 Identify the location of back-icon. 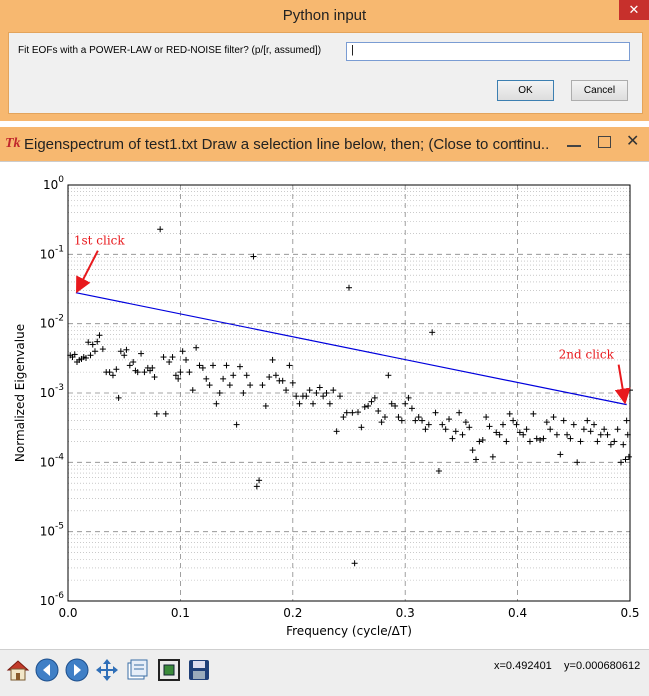
(47, 670).